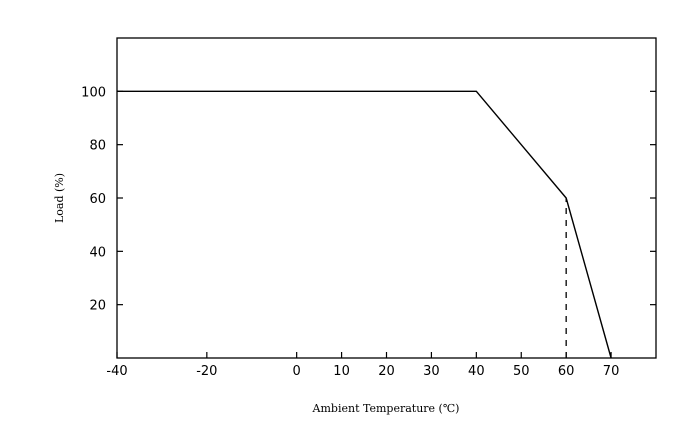  What do you see at coordinates (386, 408) in the screenshot?
I see `x-axis-title: Ambient Temperature (℃)` at bounding box center [386, 408].